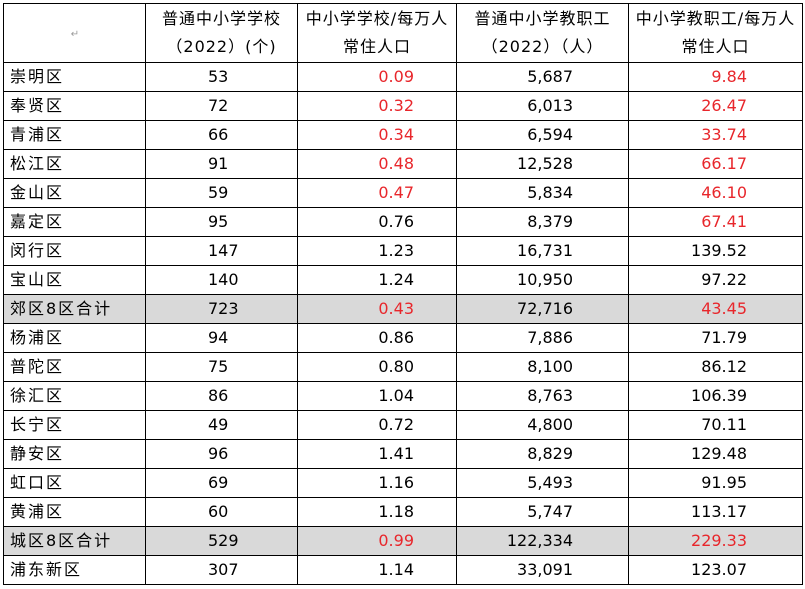  I want to click on schools-cell-text: 147, so click(223, 250).